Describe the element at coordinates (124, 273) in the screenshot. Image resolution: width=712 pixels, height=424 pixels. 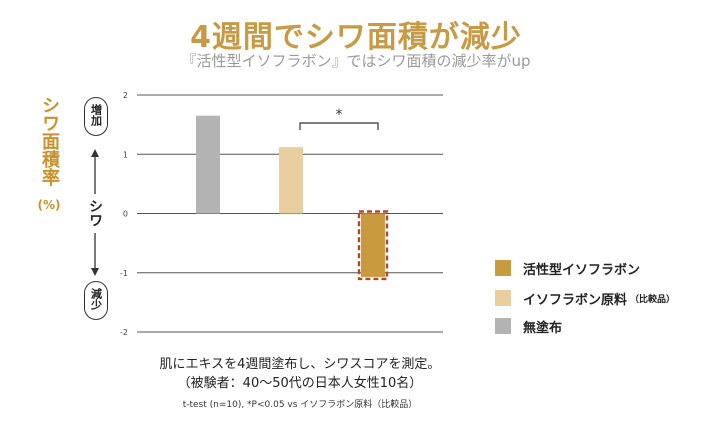
I see `y-tick-label: -1` at that location.